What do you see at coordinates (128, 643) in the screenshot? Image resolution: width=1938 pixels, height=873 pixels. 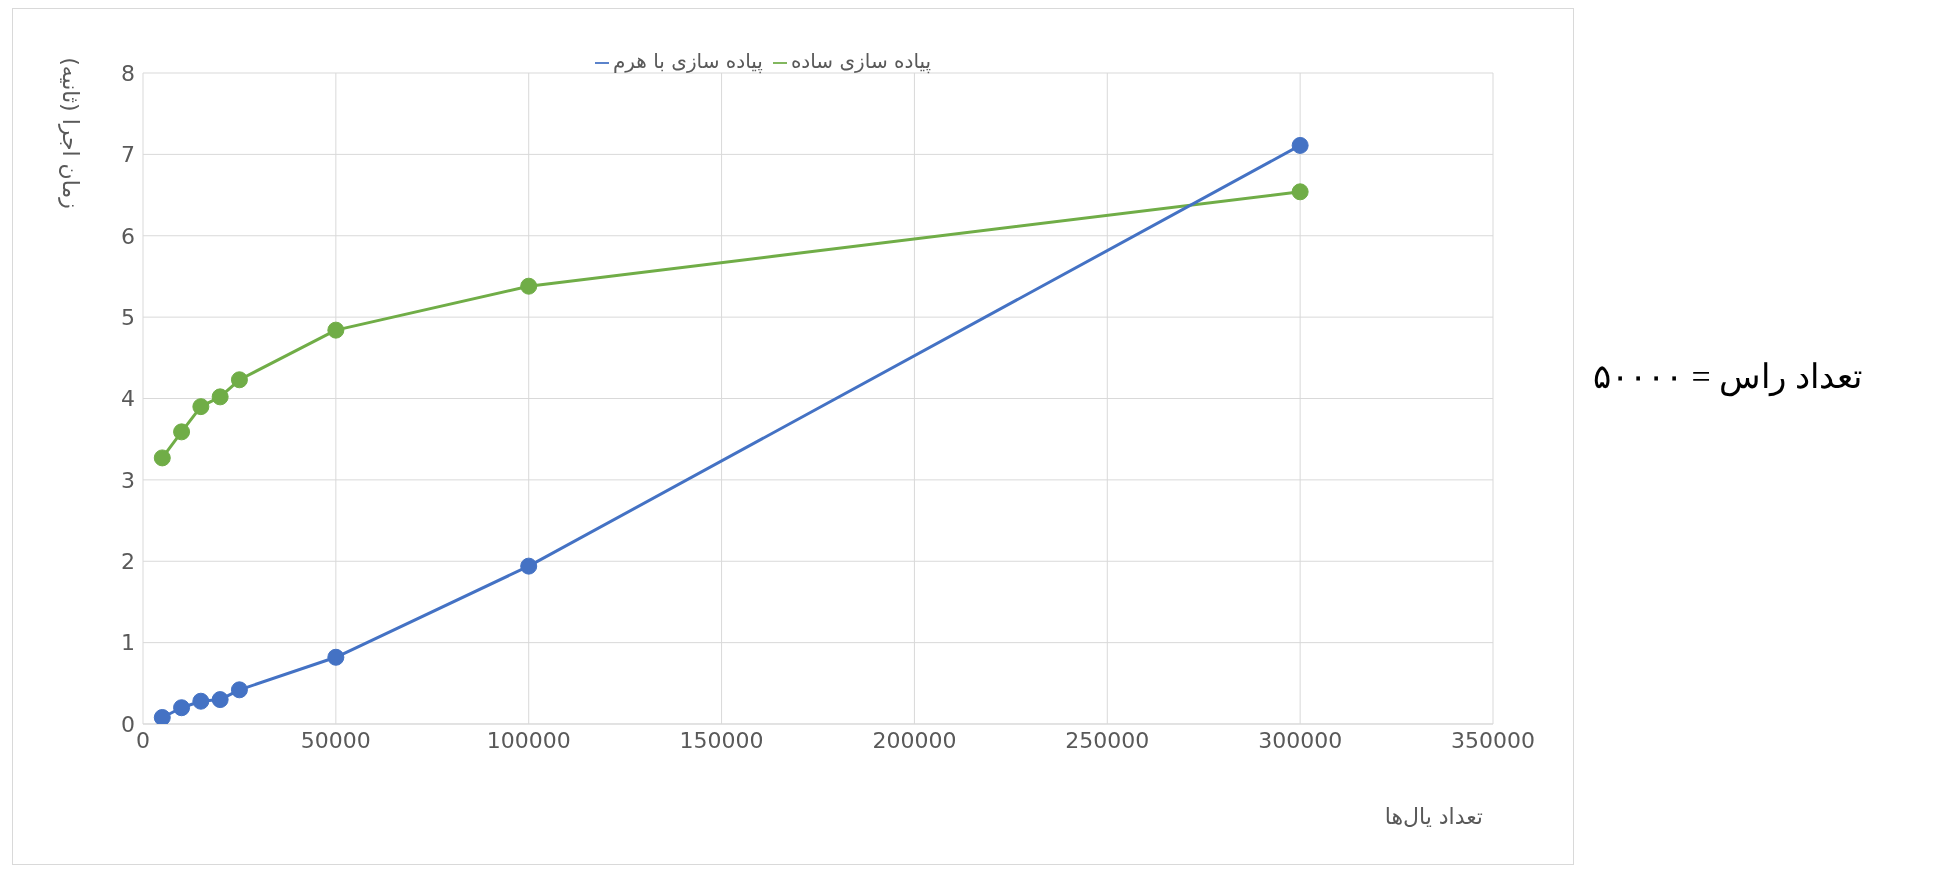 I see `y-tick-label: 1` at bounding box center [128, 643].